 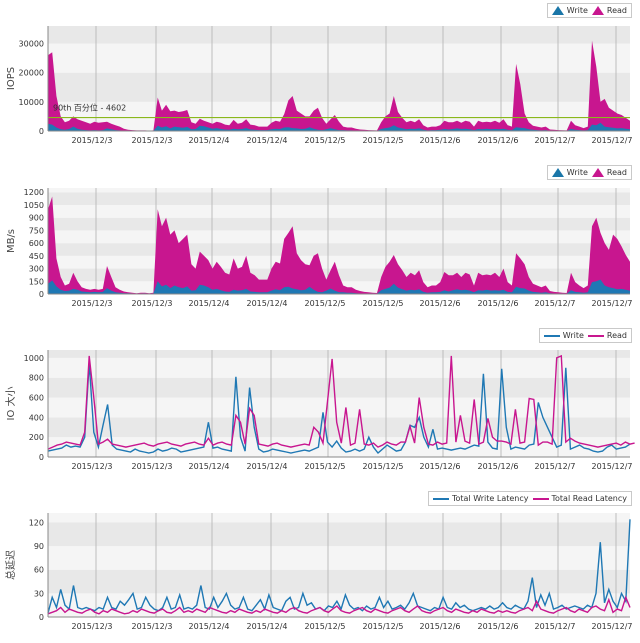 I want to click on y-tick-label: 120, so click(x=36, y=522).